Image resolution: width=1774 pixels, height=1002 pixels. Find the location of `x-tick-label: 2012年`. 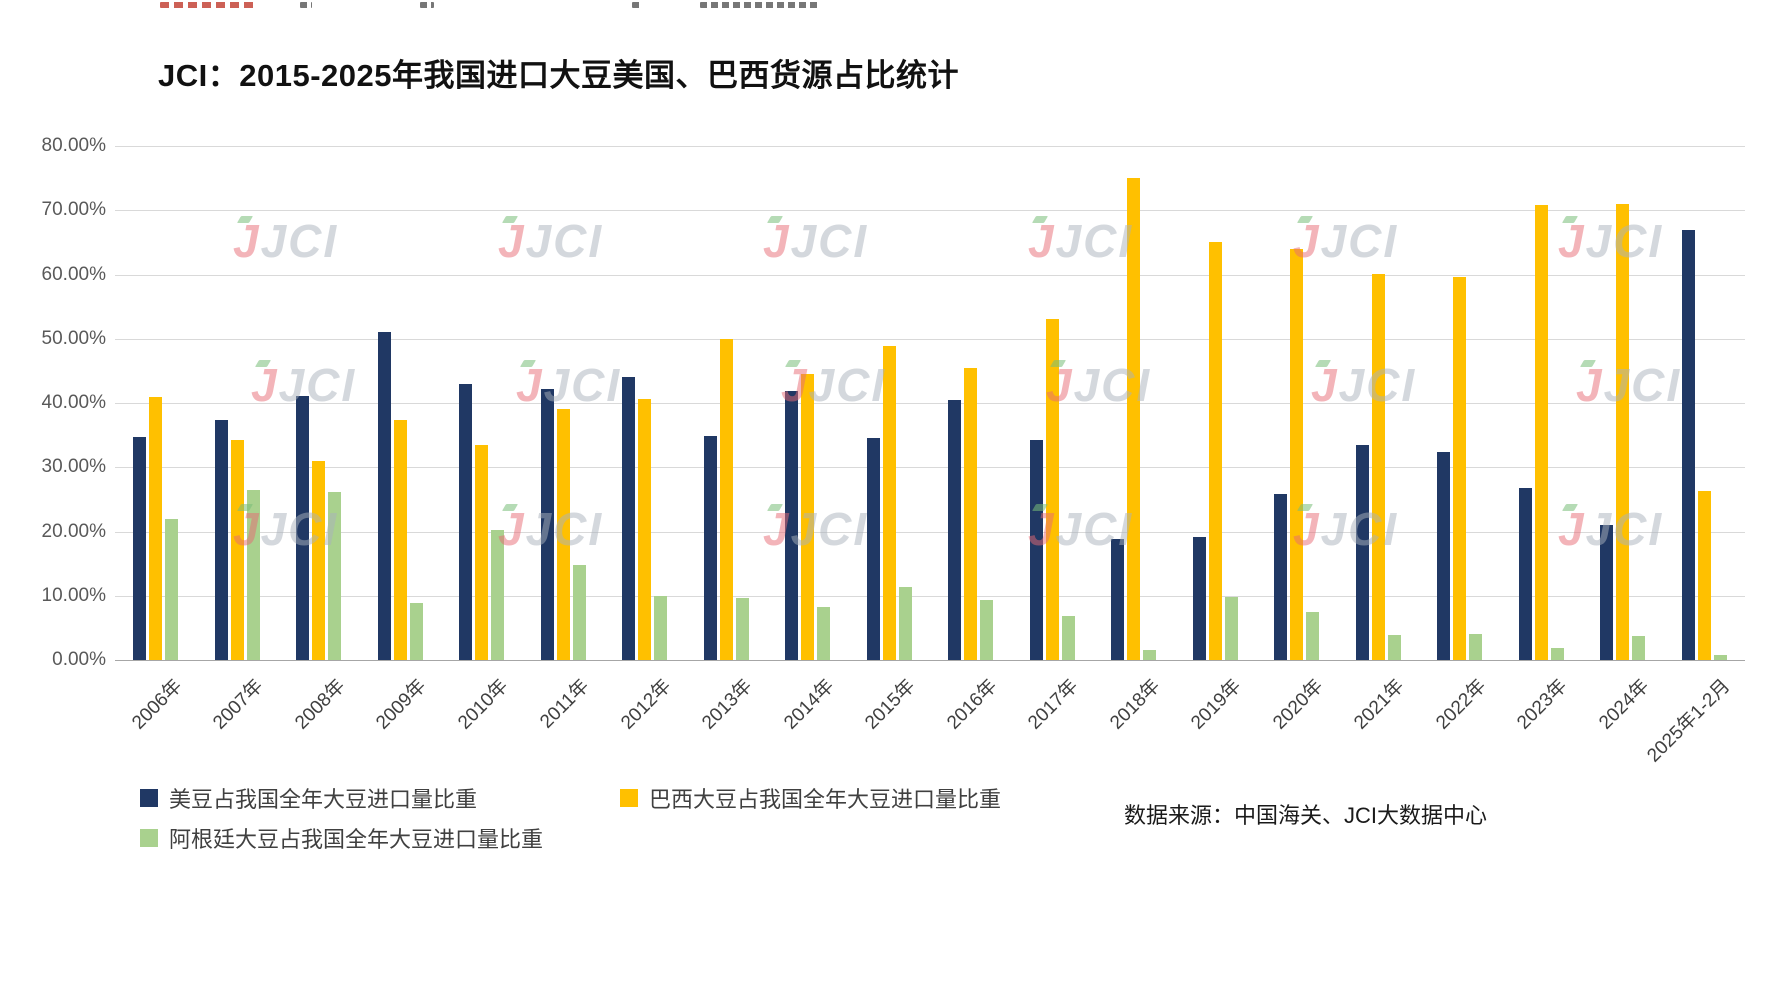

x-tick-label: 2012年 is located at coordinates (646, 704).